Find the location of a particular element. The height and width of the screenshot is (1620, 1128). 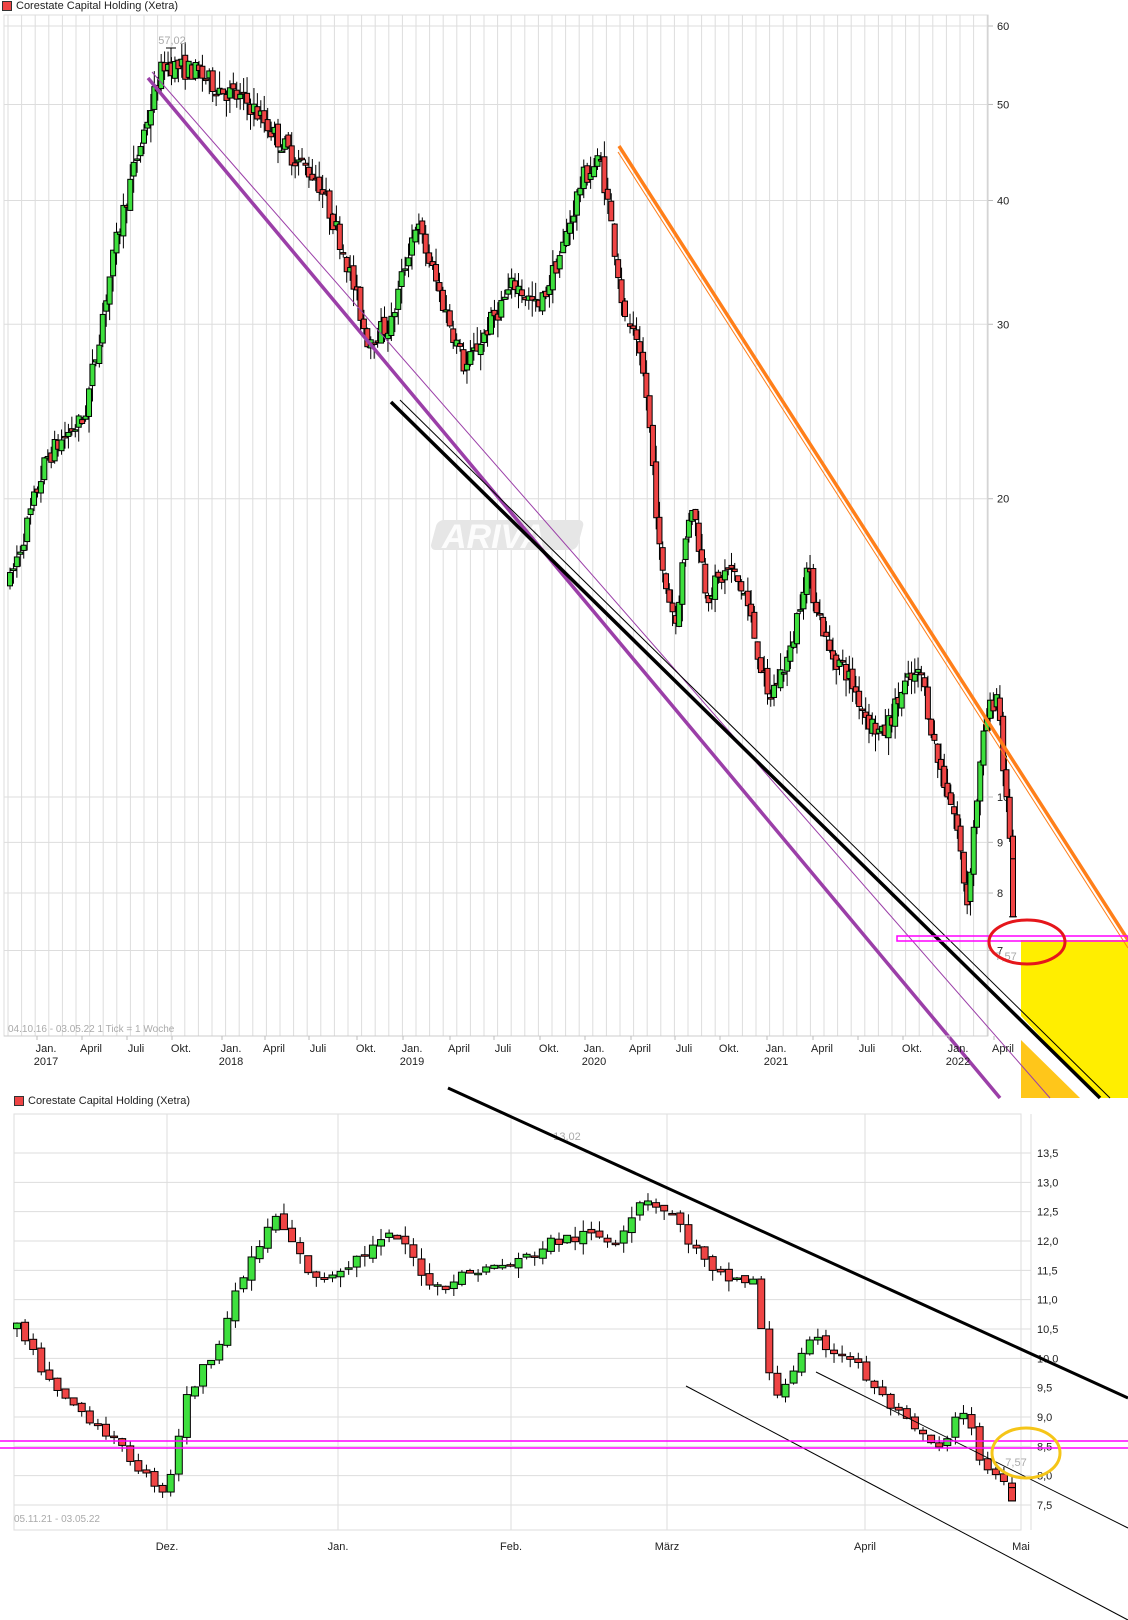

resistance-trend-line is located at coordinates (787, 1243).